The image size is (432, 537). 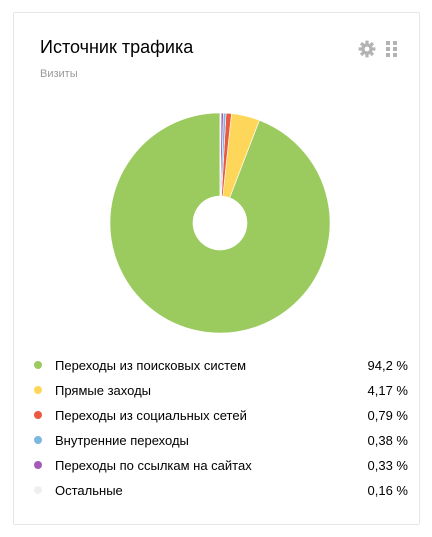 What do you see at coordinates (59, 74) in the screenshot?
I see `widget-subtitle: Визиты` at bounding box center [59, 74].